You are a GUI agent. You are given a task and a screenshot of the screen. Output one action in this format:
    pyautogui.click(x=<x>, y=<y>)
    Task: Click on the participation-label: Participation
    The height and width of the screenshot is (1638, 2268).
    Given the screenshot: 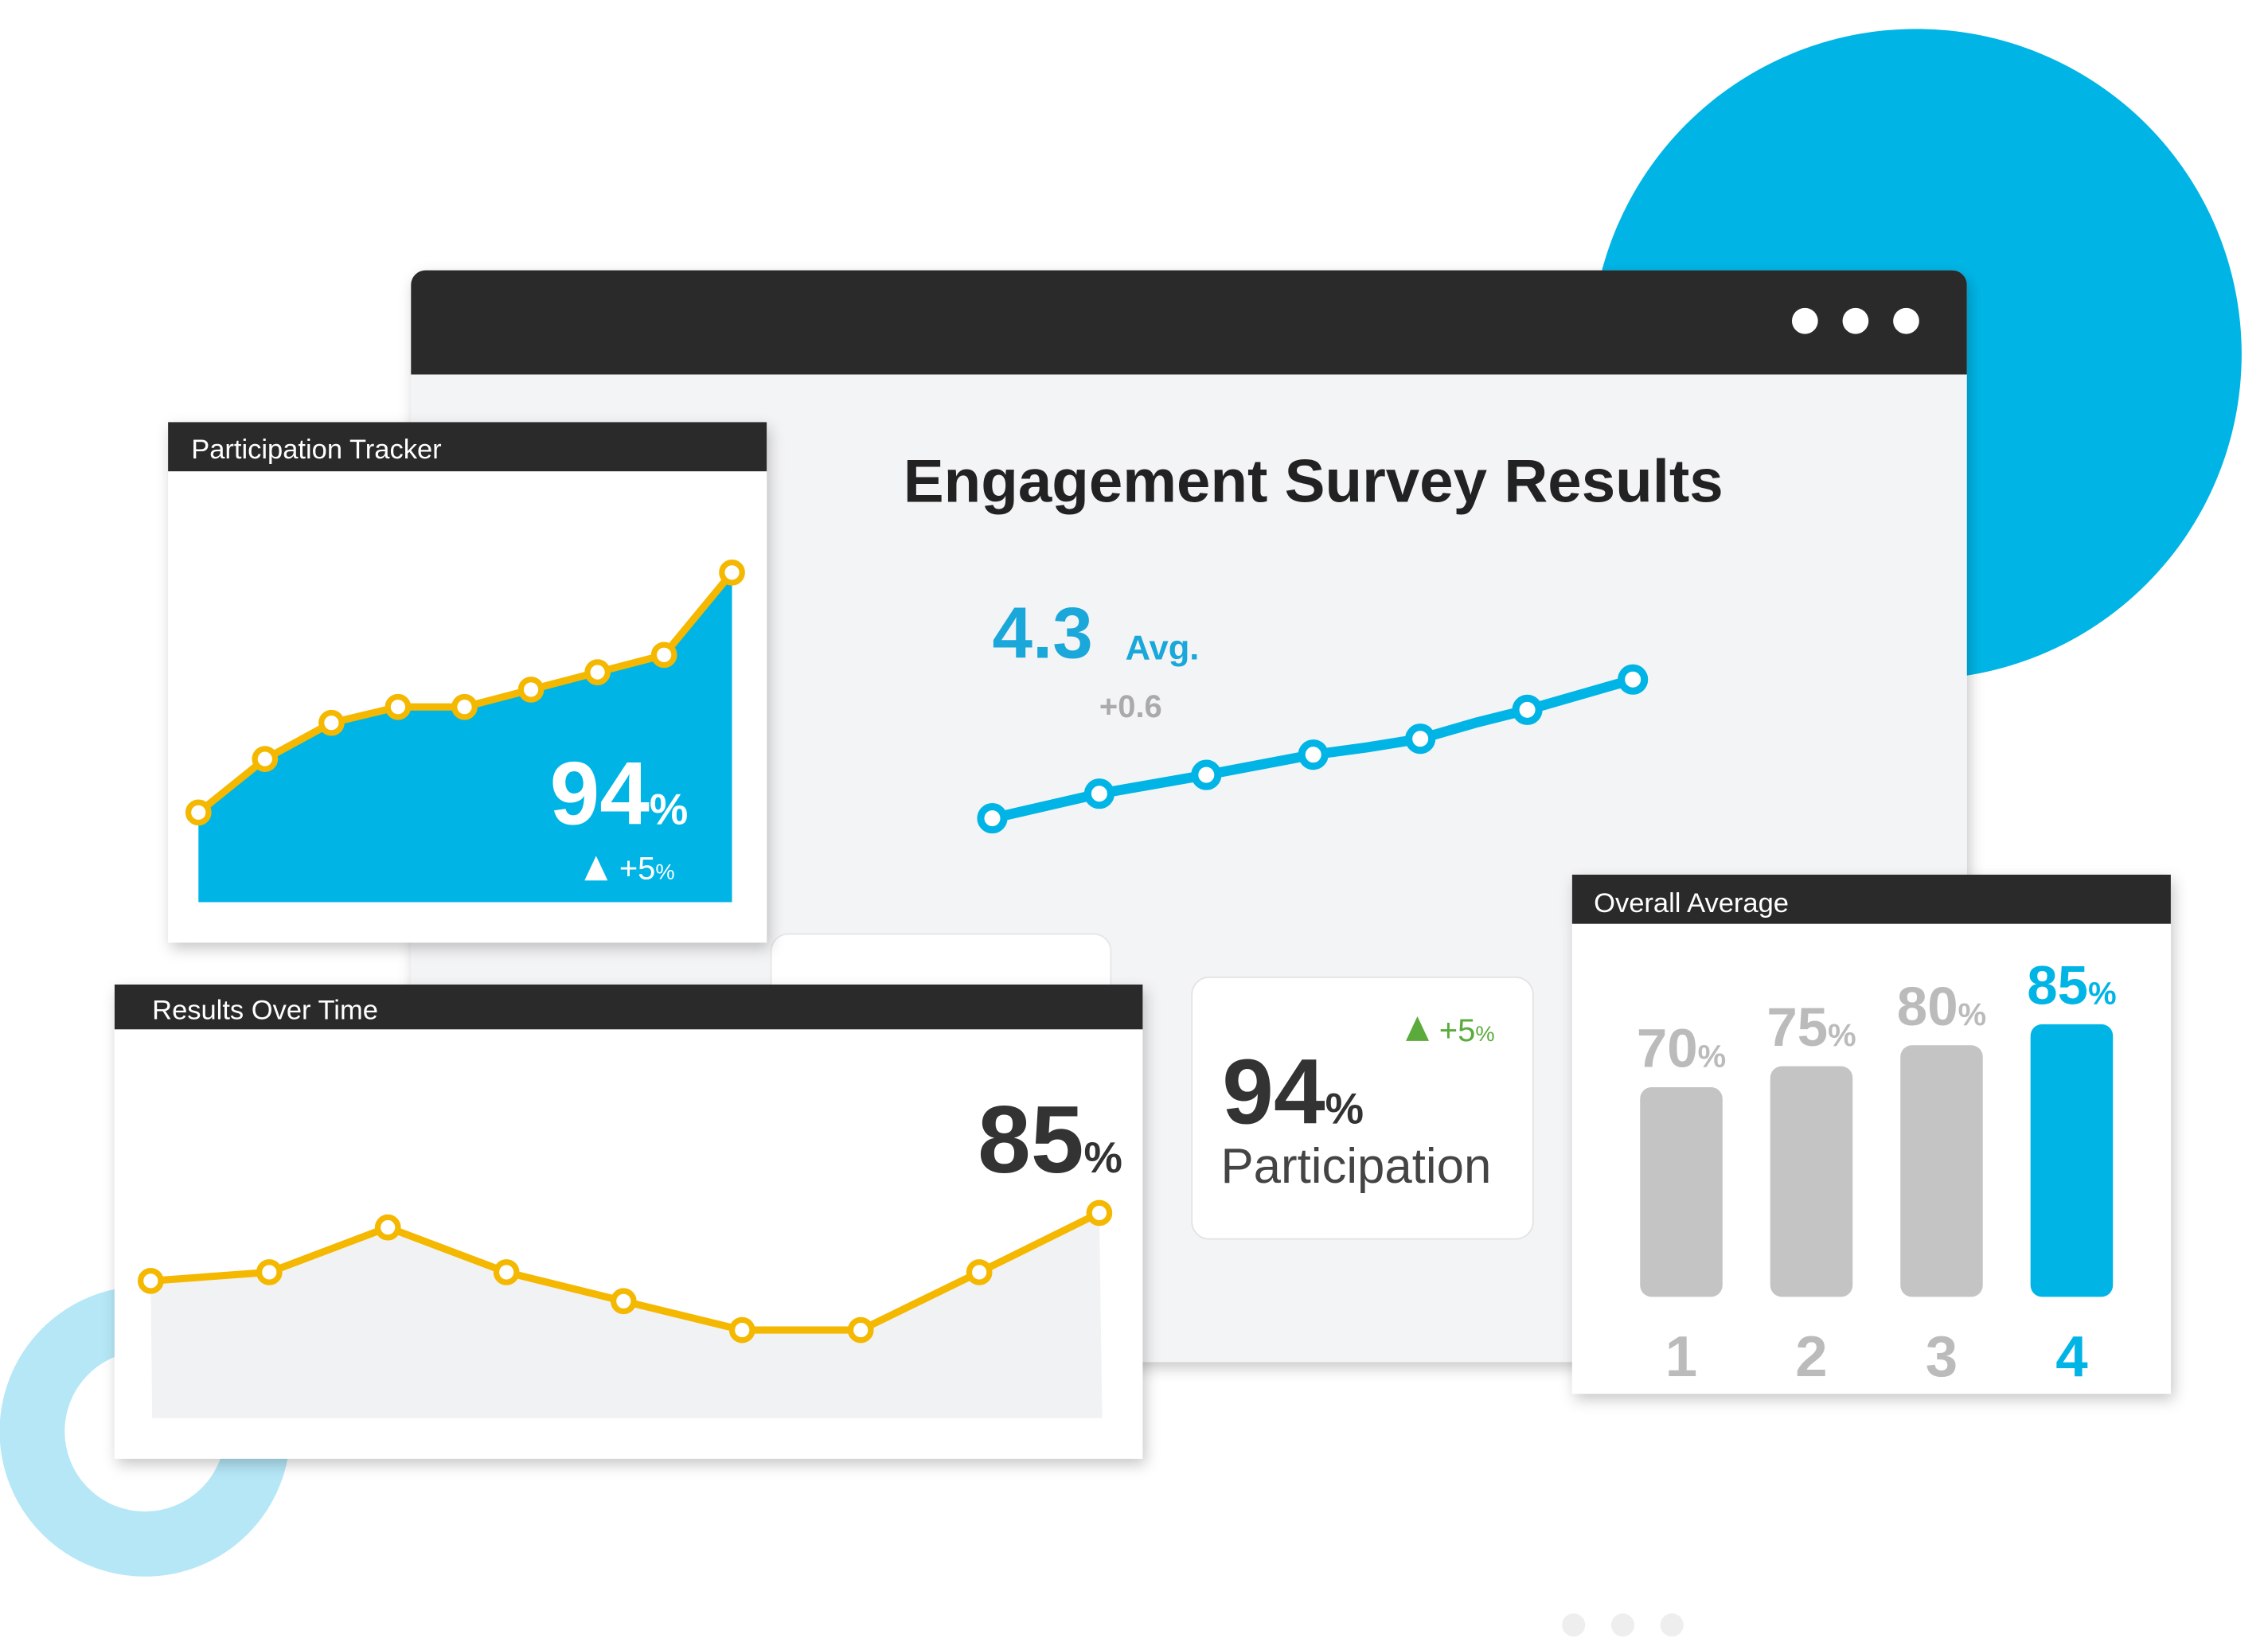 What is the action you would take?
    pyautogui.click(x=1355, y=1166)
    